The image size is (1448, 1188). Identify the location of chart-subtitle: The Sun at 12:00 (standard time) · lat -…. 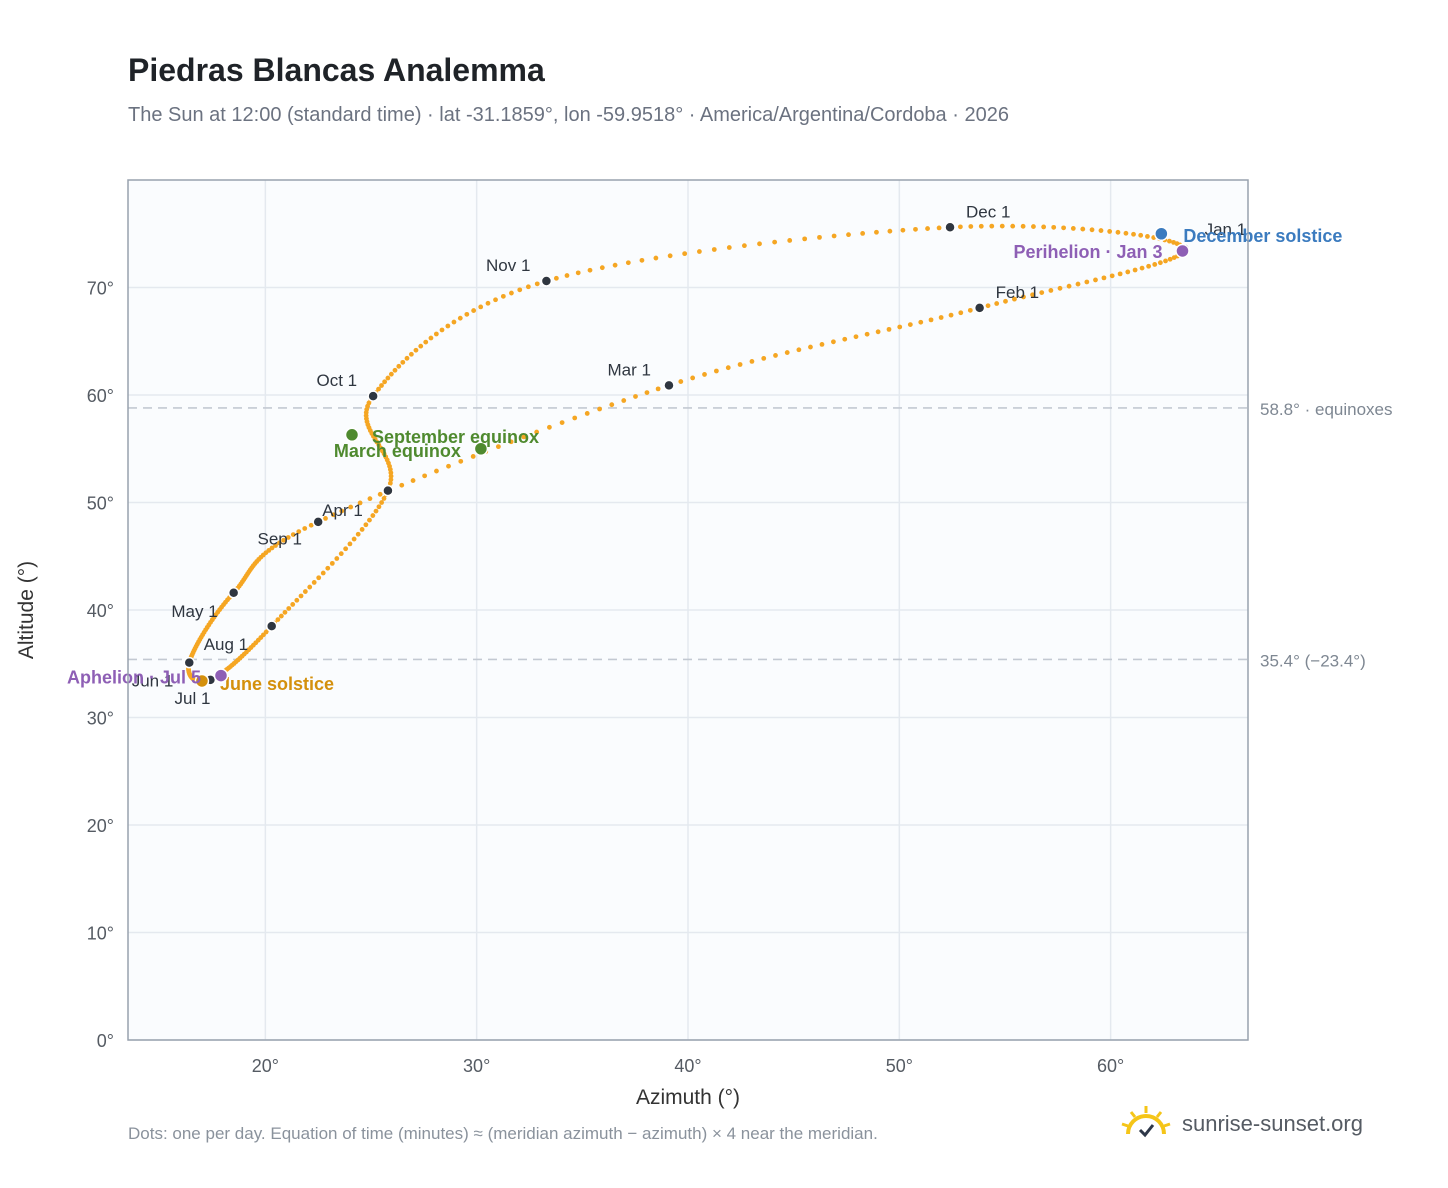
(568, 115).